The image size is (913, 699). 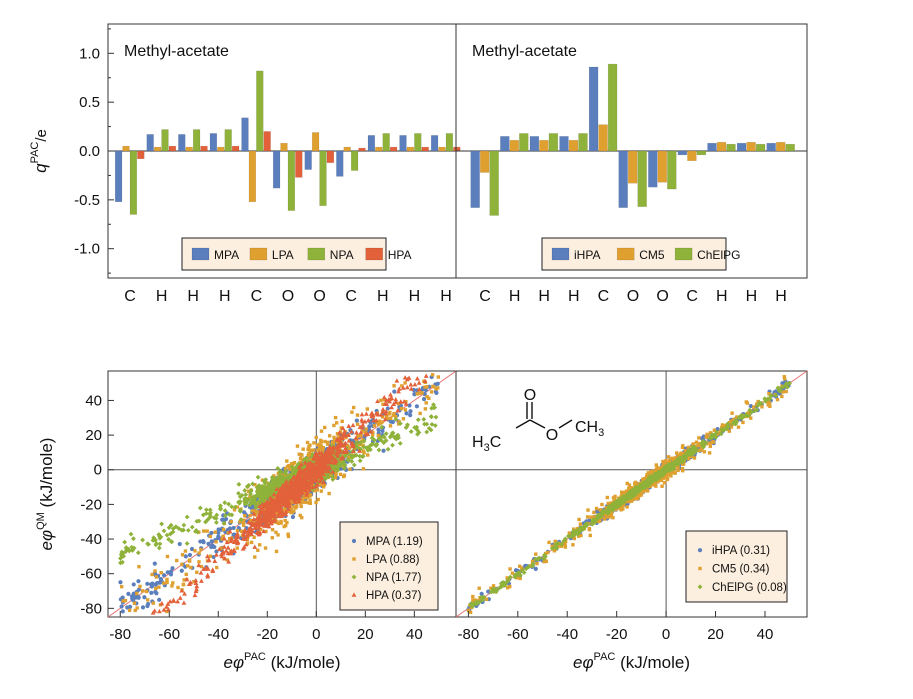 I want to click on category-label: C, so click(x=351, y=296).